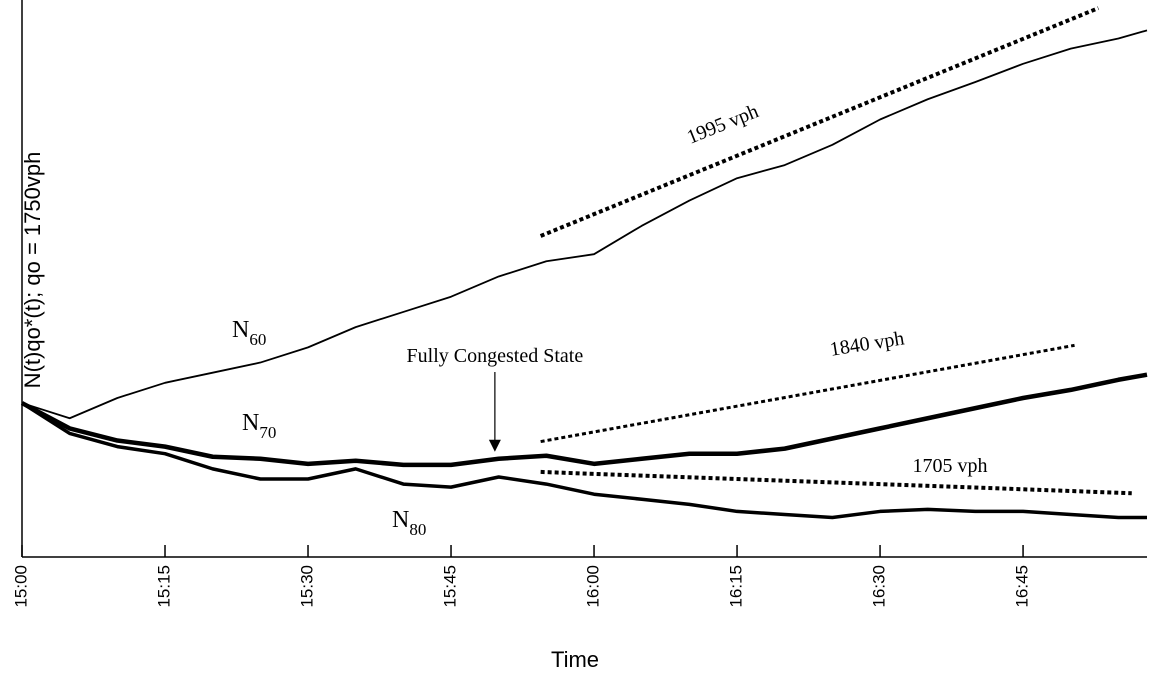 The image size is (1149, 684). Describe the element at coordinates (307, 586) in the screenshot. I see `x-tick-label: 15:30` at that location.